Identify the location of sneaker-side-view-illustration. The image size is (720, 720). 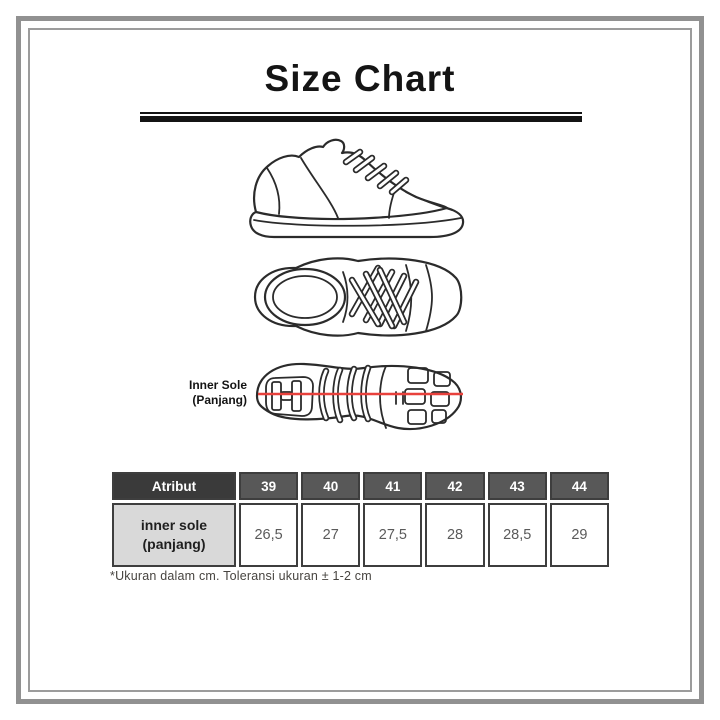
(357, 188).